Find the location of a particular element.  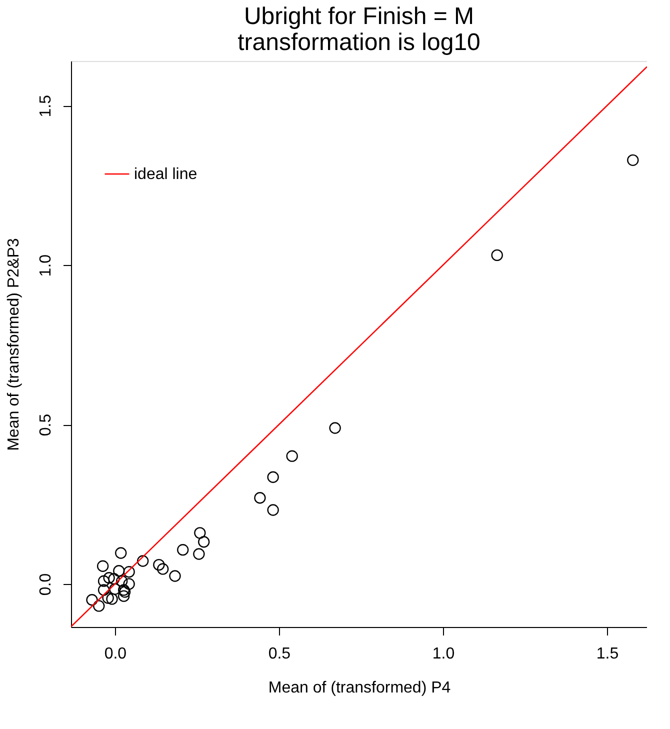

y-tick-label: 1.0 is located at coordinates (46, 265).